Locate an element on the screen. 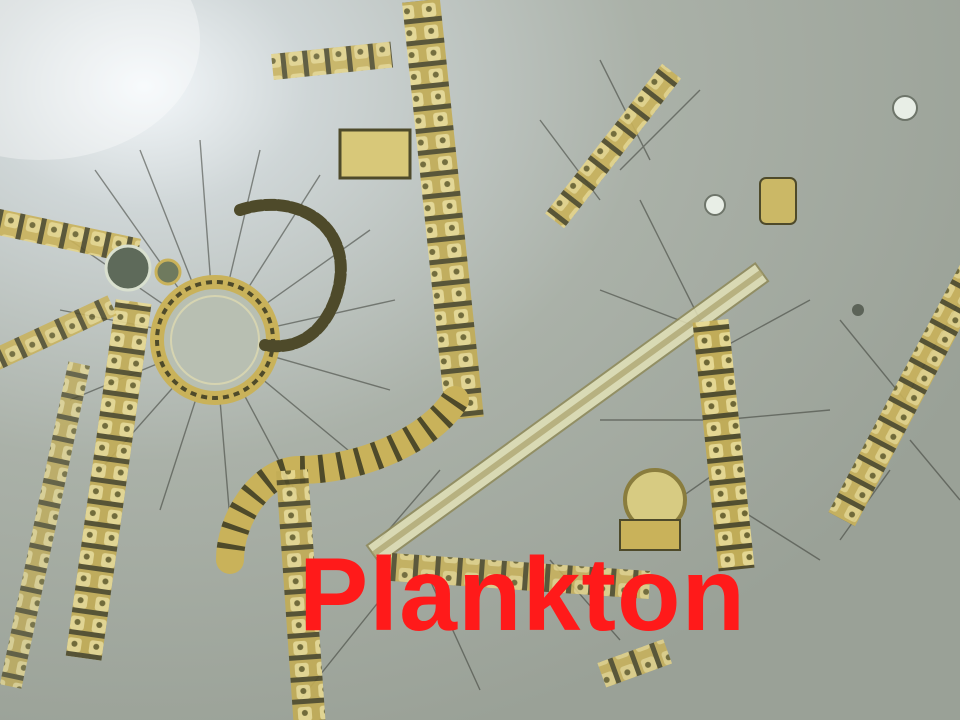 This screenshot has height=720, width=960. small-cell is located at coordinates (168, 272).